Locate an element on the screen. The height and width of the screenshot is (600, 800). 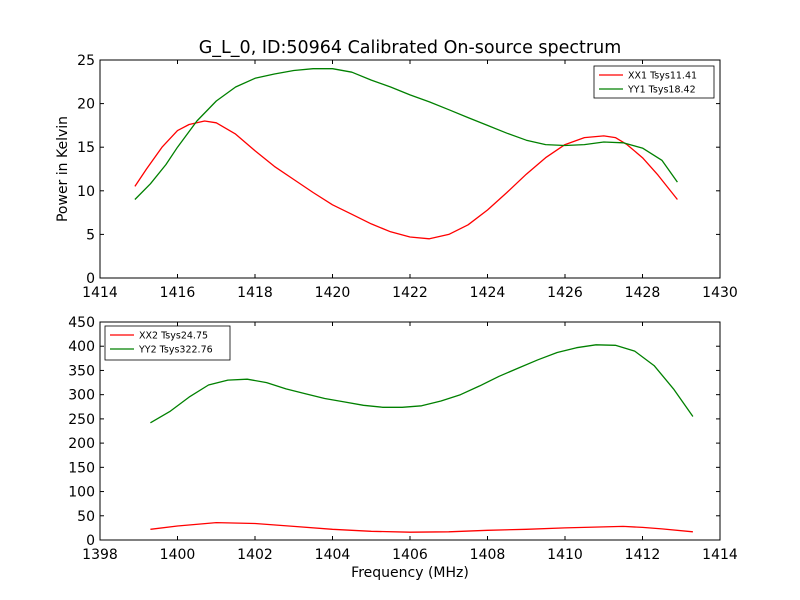
x-axis-label: Frequency (MHz) is located at coordinates (410, 573).